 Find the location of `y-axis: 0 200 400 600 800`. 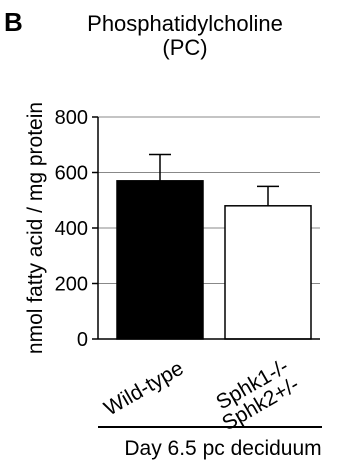

y-axis: 0 200 400 600 800 is located at coordinates (77, 229).